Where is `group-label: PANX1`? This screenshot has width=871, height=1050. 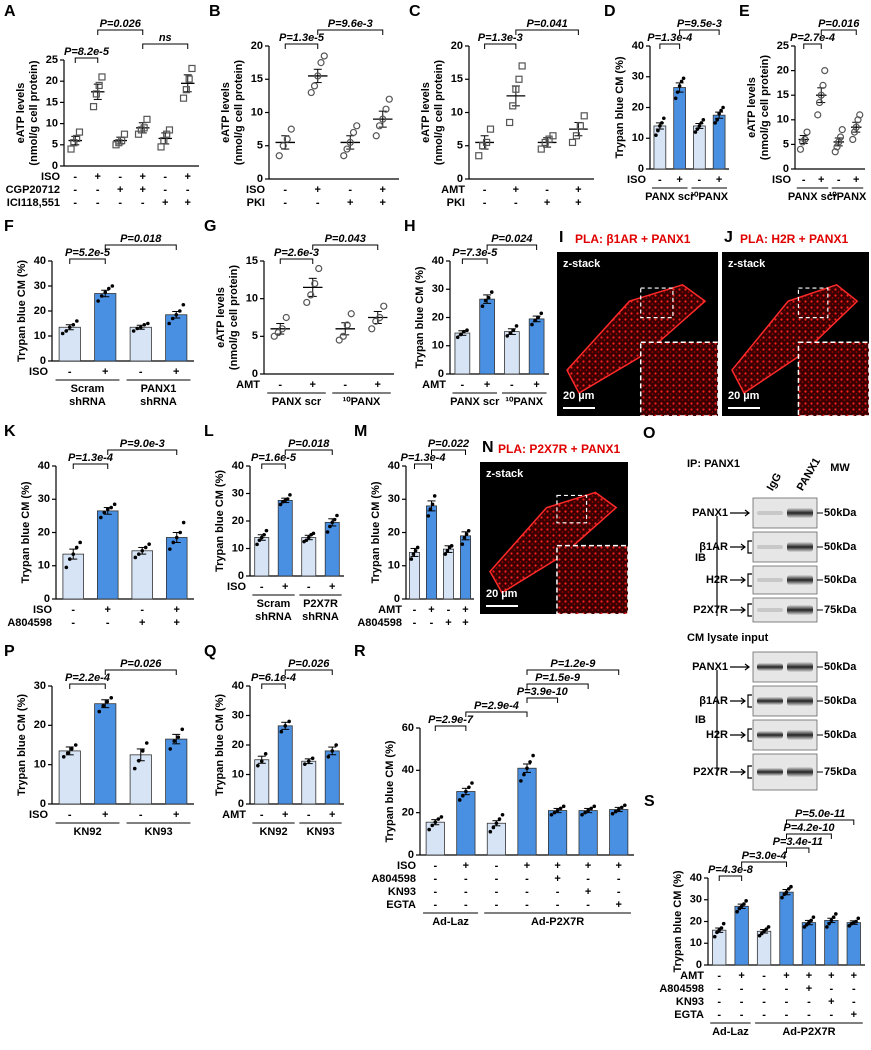
group-label: PANX1 is located at coordinates (159, 389).